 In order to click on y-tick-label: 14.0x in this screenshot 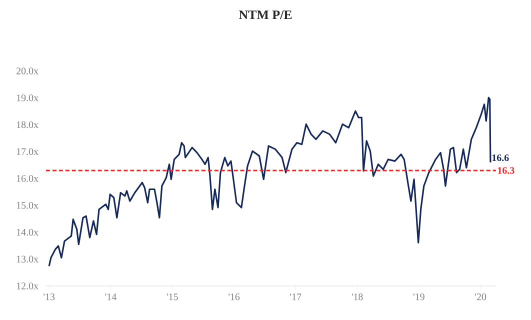, I will do `click(27, 232)`.